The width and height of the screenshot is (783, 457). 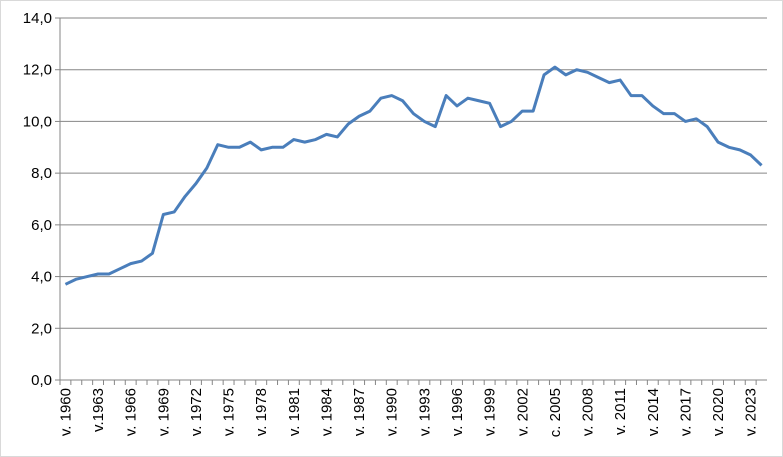 What do you see at coordinates (588, 412) in the screenshot?
I see `x-tick-label: v. 2008` at bounding box center [588, 412].